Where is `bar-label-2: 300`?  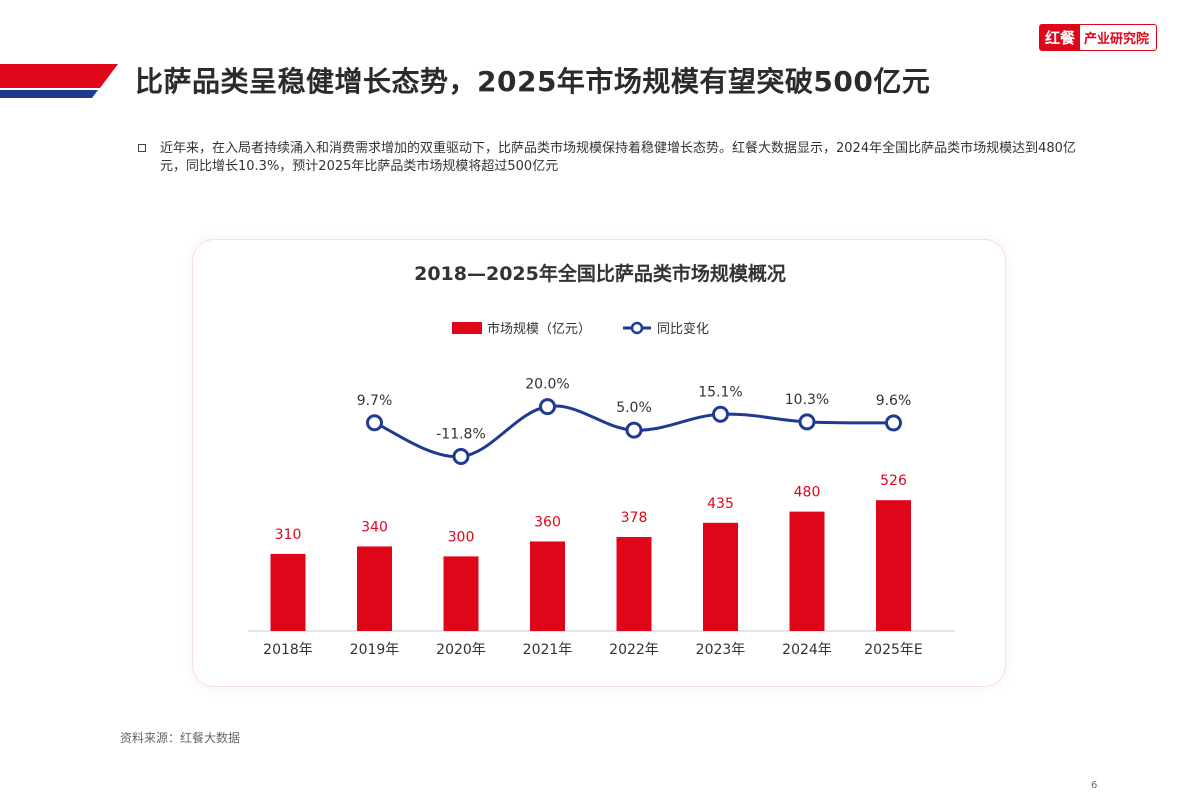
bar-label-2: 300 is located at coordinates (461, 537).